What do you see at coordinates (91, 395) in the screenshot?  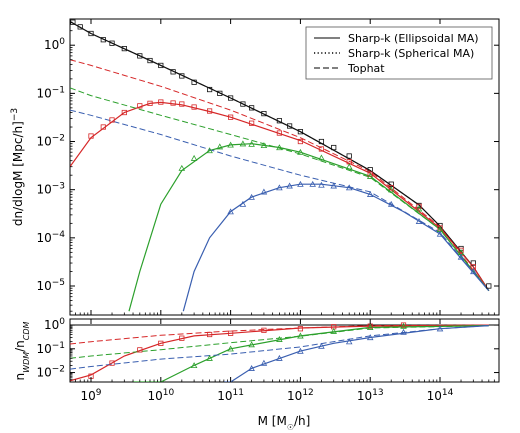 I see `x-tick-label-0: 109` at bounding box center [91, 395].